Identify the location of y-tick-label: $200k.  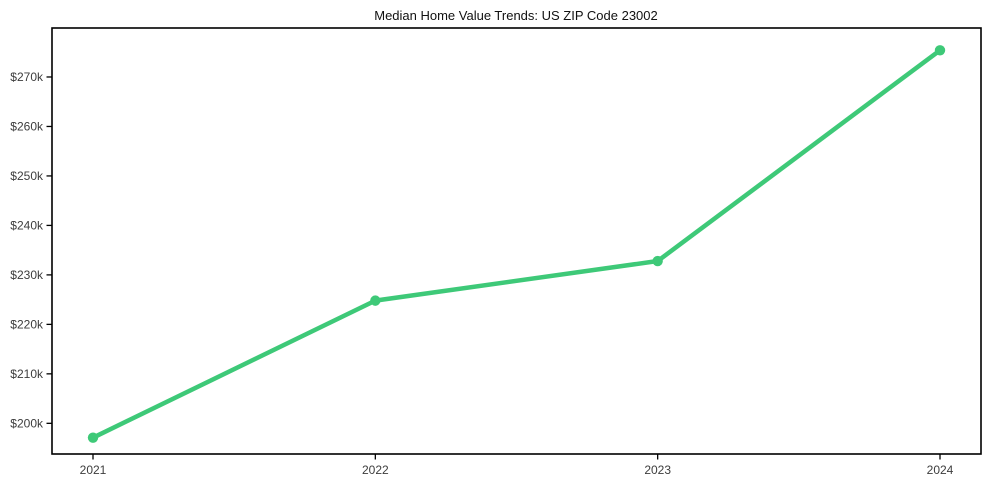
(27, 423).